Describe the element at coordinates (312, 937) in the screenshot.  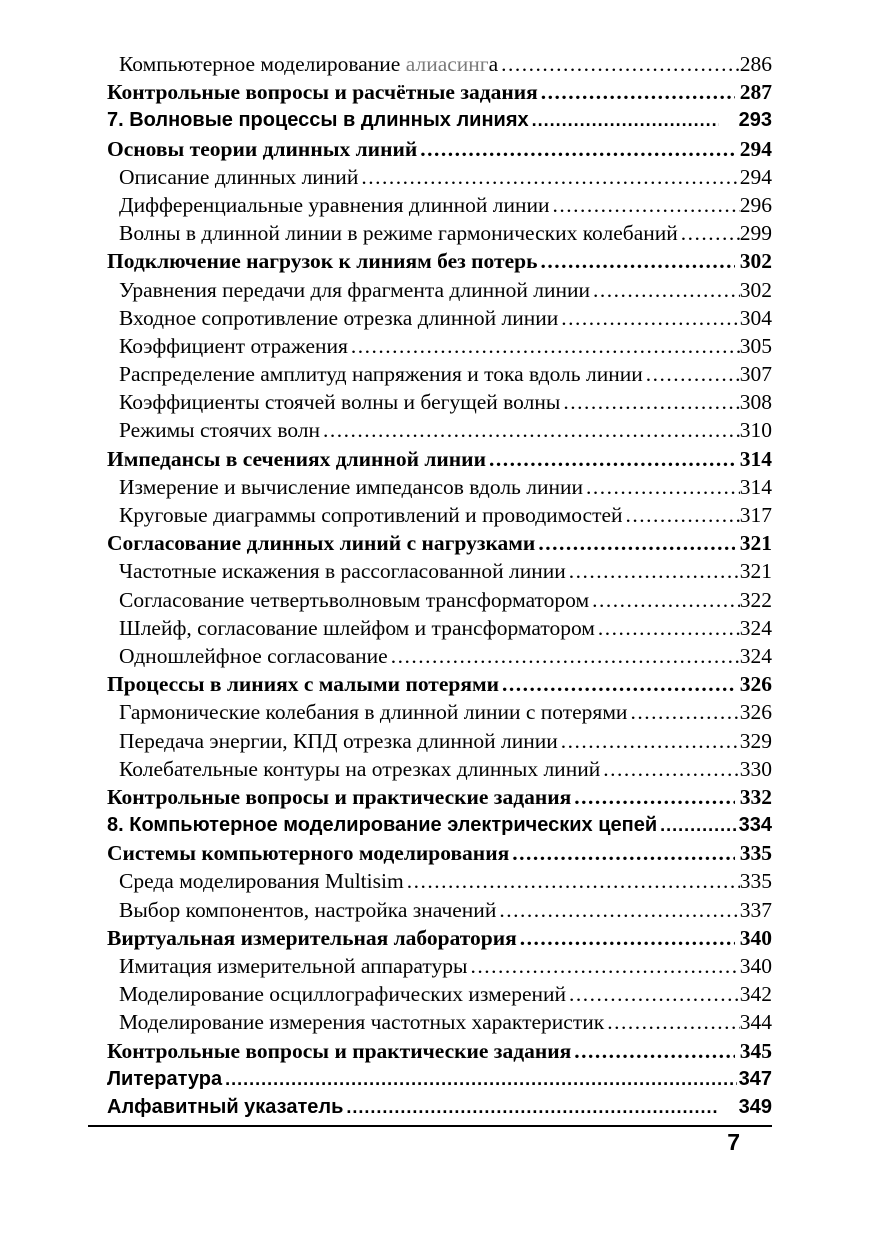
I see `toc-entry-title: Виртуальная измерительная лаборатория` at that location.